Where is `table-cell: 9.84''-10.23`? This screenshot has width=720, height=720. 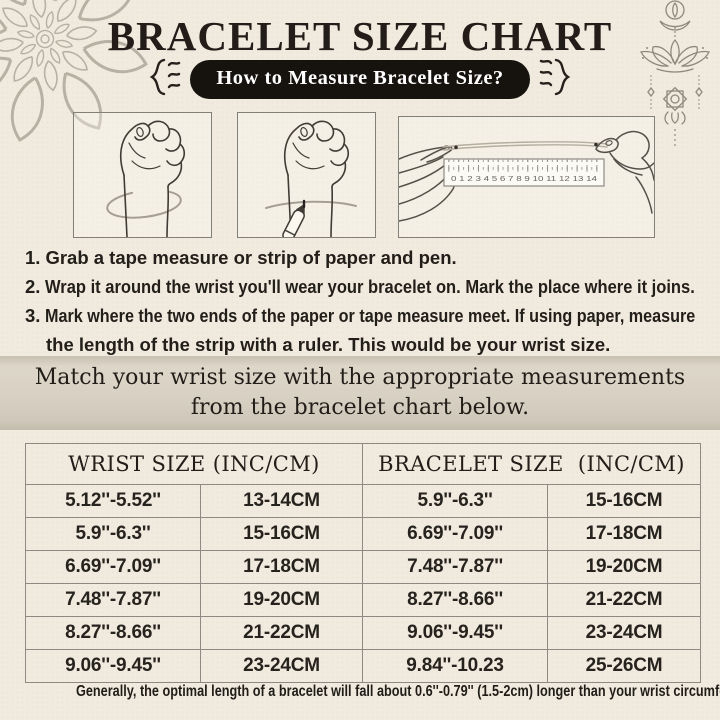
table-cell: 9.84''-10.23 is located at coordinates (455, 666).